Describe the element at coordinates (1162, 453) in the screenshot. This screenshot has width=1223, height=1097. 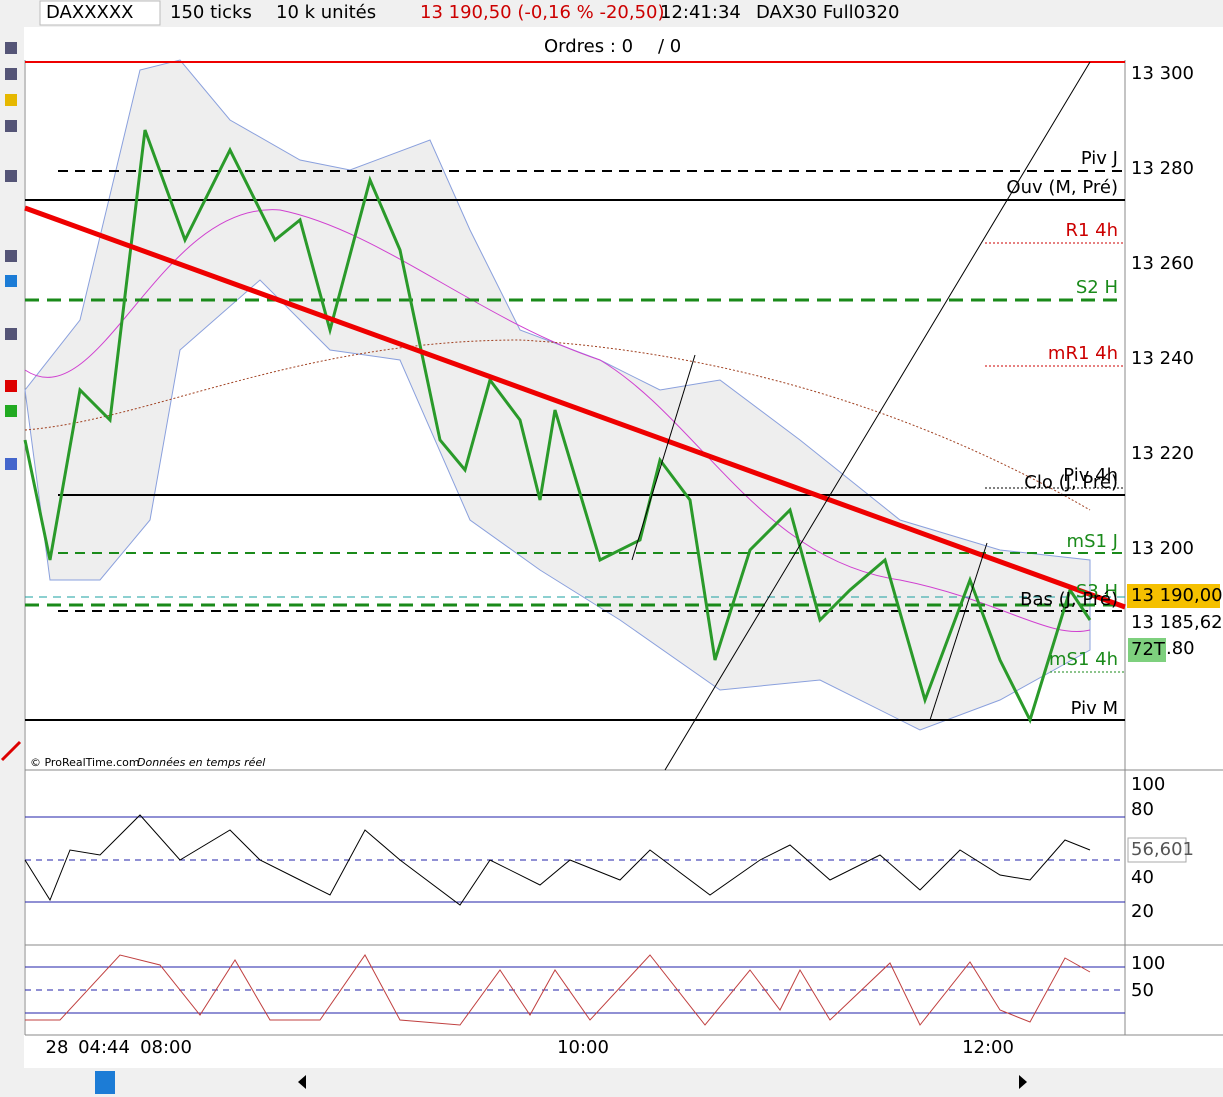
I see `price-tick-label: 13 220` at that location.